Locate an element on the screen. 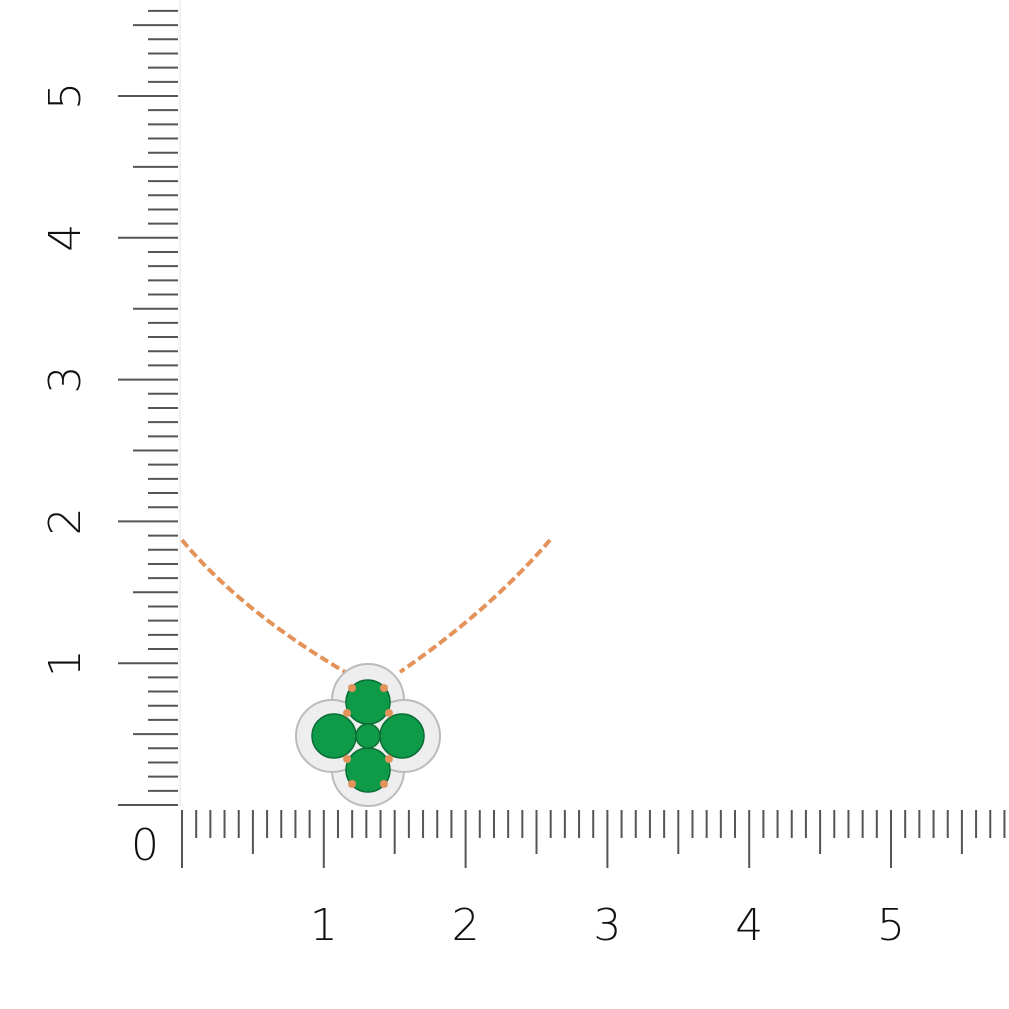 Image resolution: width=1009 pixels, height=1009 pixels. chain-right is located at coordinates (475, 606).